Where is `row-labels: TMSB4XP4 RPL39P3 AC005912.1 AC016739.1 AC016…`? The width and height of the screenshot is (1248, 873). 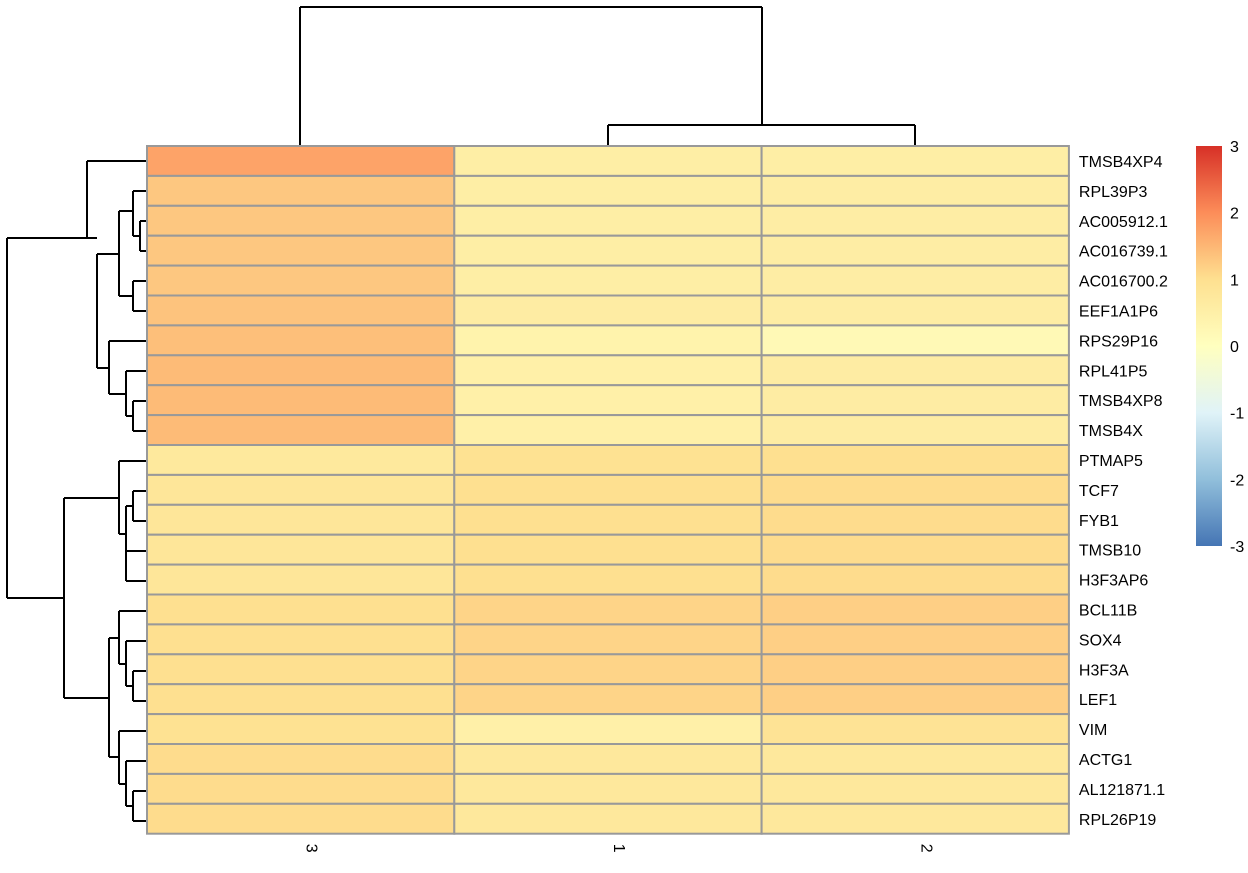
row-labels: TMSB4XP4 RPL39P3 AC005912.1 AC016739.1 AC016… is located at coordinates (1123, 491).